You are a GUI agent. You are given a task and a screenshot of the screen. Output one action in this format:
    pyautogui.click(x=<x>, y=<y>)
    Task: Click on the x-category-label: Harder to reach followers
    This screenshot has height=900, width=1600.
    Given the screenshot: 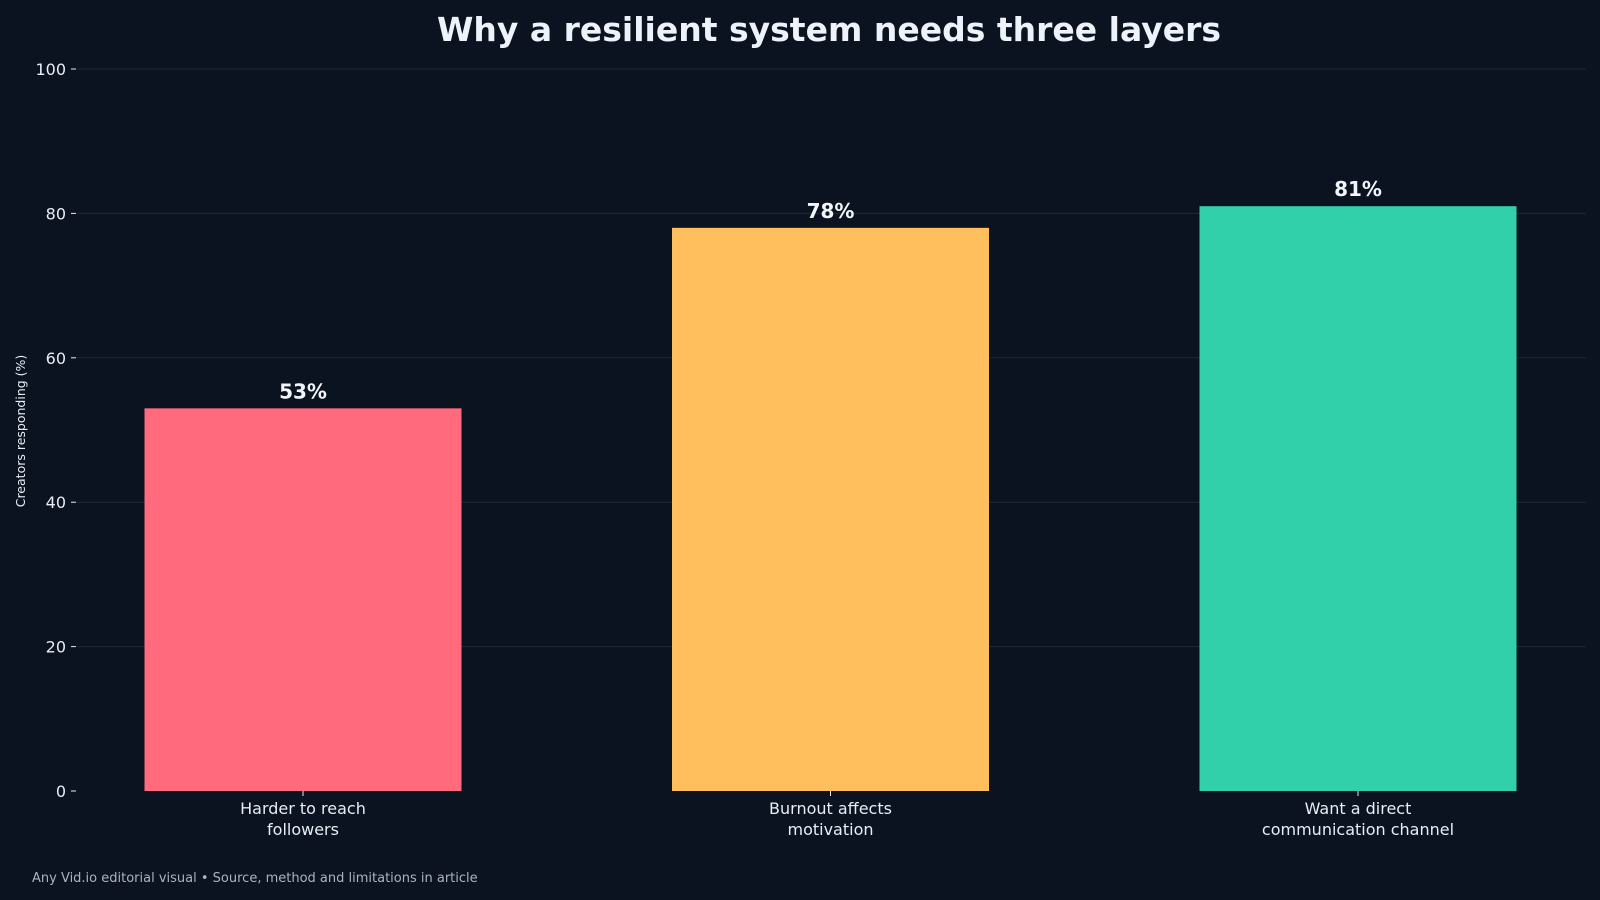 What is the action you would take?
    pyautogui.click(x=303, y=819)
    